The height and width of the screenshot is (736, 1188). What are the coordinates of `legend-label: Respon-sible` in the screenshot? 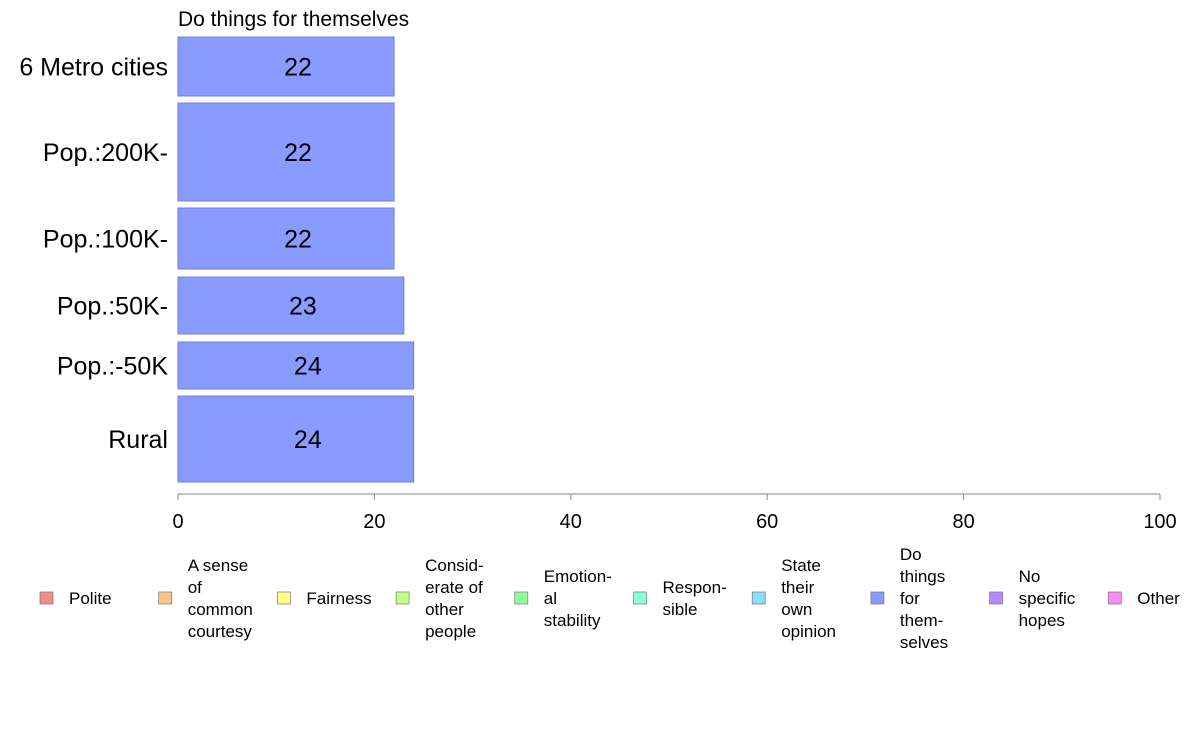 It's located at (695, 598).